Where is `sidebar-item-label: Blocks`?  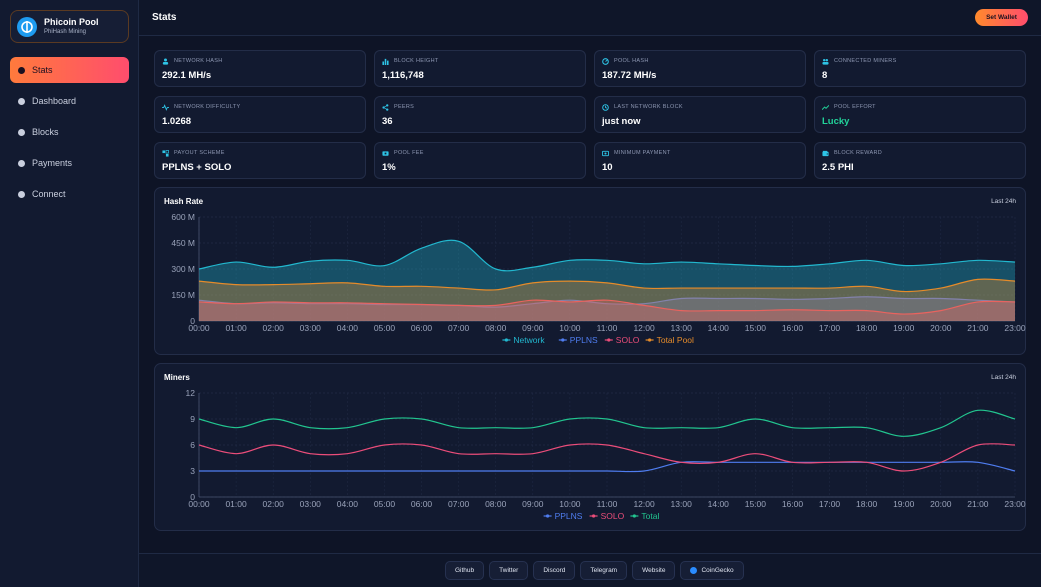 sidebar-item-label: Blocks is located at coordinates (45, 132).